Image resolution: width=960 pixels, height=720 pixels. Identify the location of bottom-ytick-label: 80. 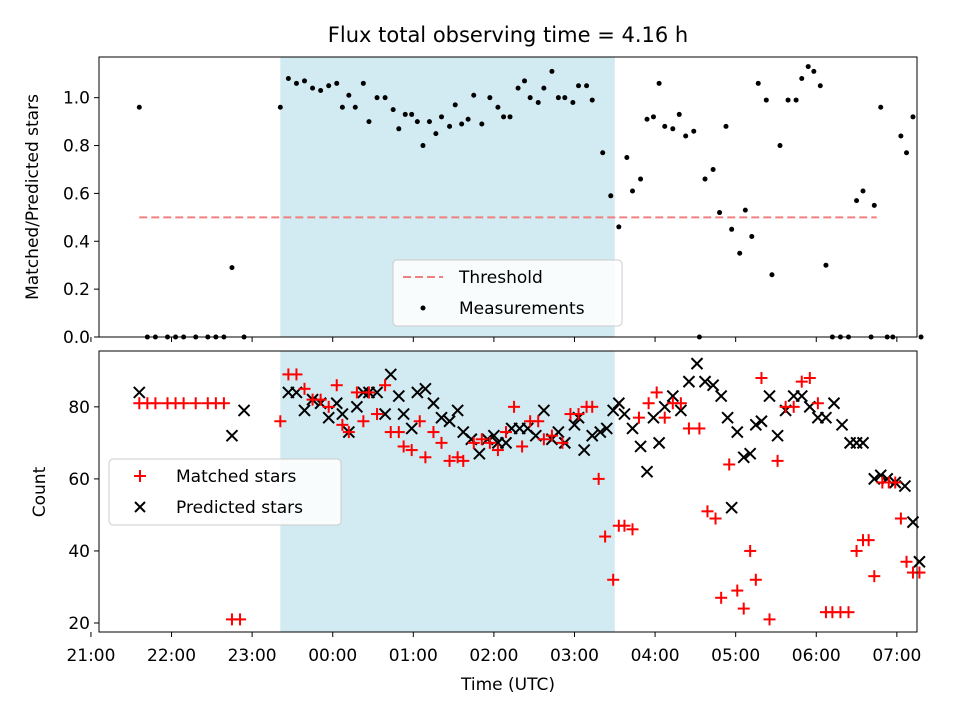
(79, 408).